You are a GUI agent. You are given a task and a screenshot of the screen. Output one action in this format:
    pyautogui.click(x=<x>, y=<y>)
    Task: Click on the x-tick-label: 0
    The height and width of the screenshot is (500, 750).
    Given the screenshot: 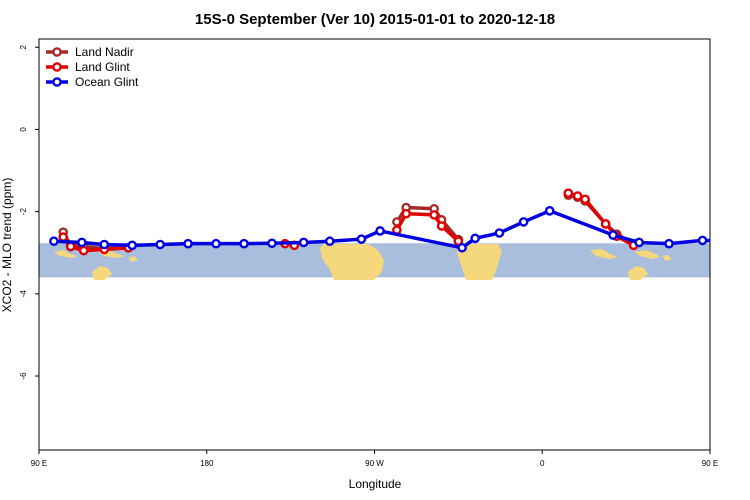 What is the action you would take?
    pyautogui.click(x=542, y=463)
    